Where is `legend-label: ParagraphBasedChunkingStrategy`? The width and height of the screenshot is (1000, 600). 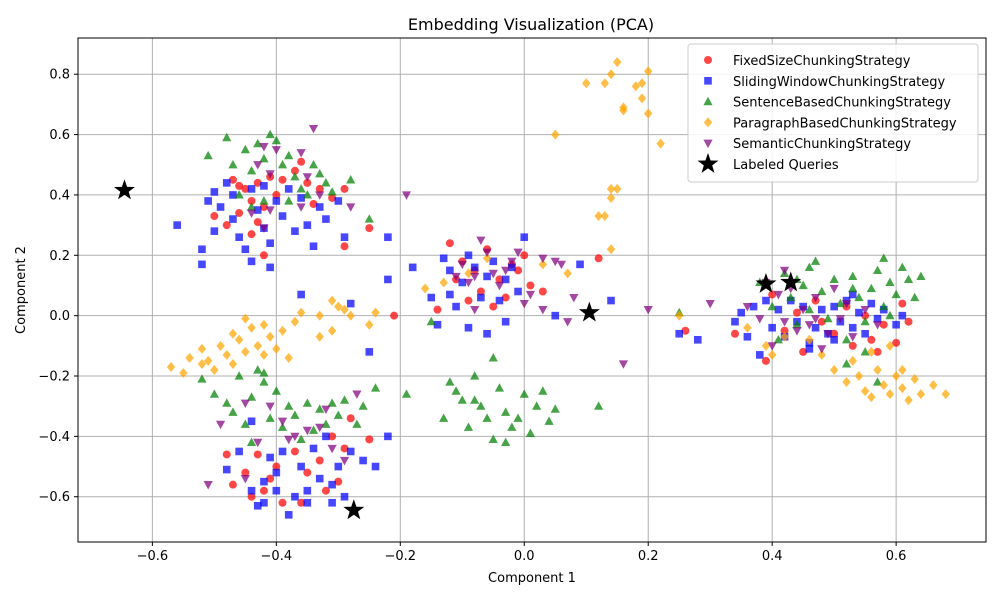 legend-label: ParagraphBasedChunkingStrategy is located at coordinates (845, 123).